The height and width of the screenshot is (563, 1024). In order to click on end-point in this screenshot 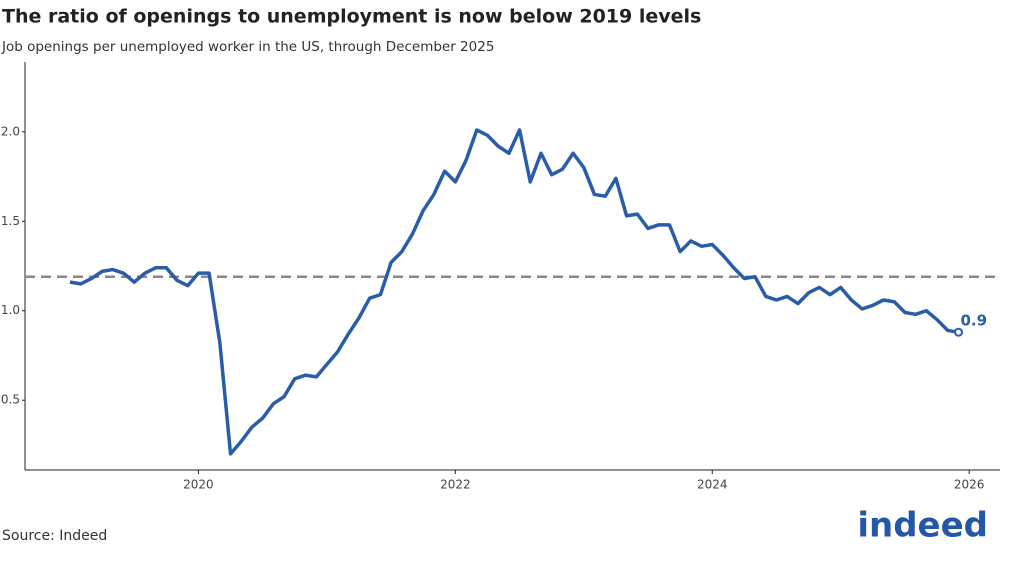, I will do `click(959, 332)`.